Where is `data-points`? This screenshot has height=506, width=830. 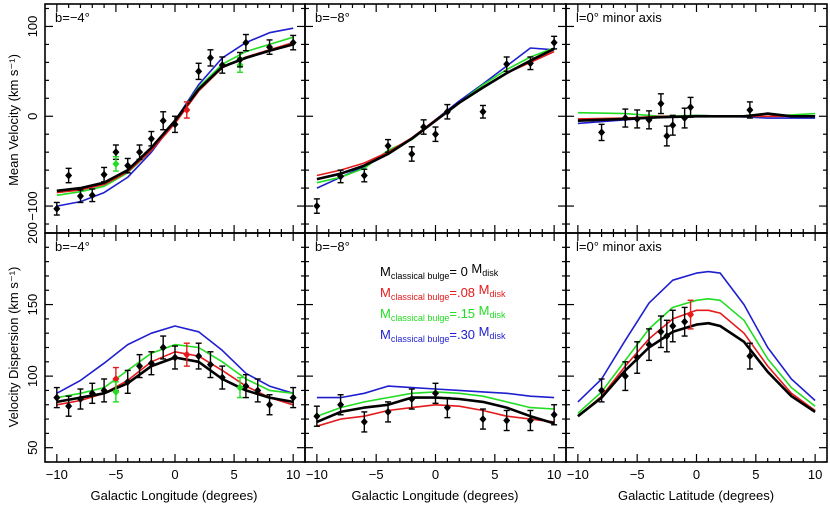
data-points is located at coordinates (676, 120).